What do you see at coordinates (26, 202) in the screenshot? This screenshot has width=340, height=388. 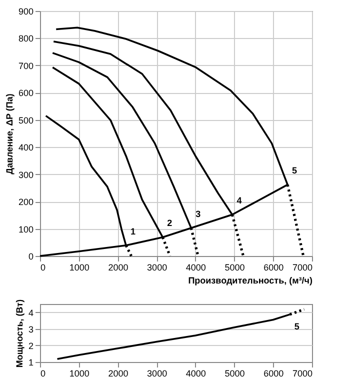 I see `y-tick-label: 200` at bounding box center [26, 202].